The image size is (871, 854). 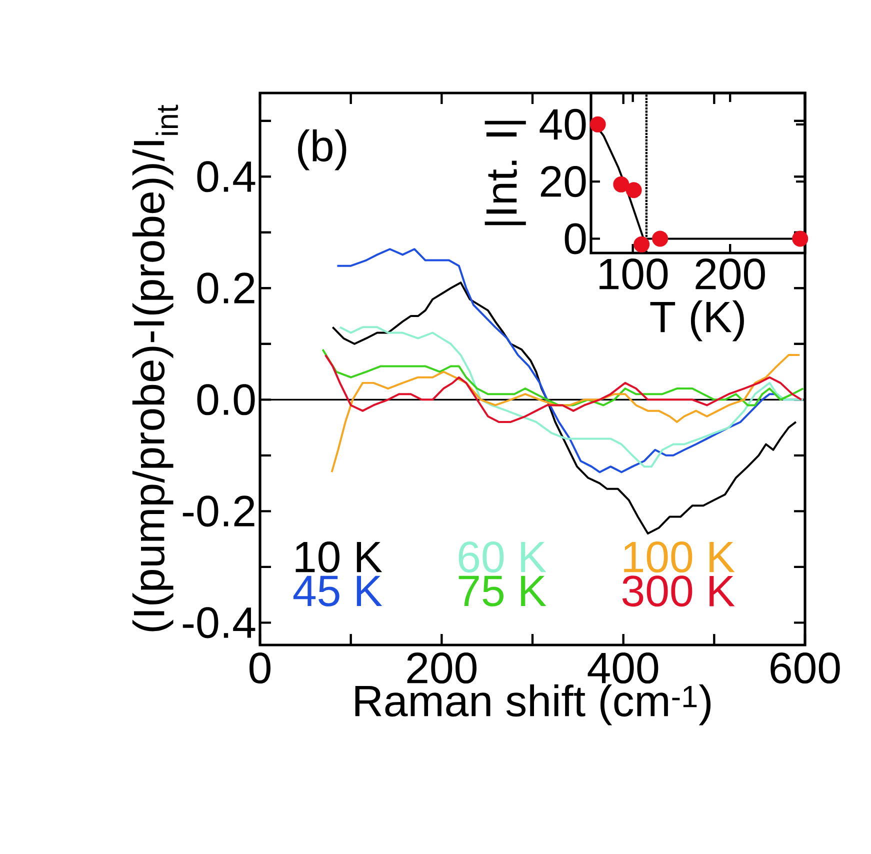 I want to click on y-tick-label: 0.0, so click(x=226, y=400).